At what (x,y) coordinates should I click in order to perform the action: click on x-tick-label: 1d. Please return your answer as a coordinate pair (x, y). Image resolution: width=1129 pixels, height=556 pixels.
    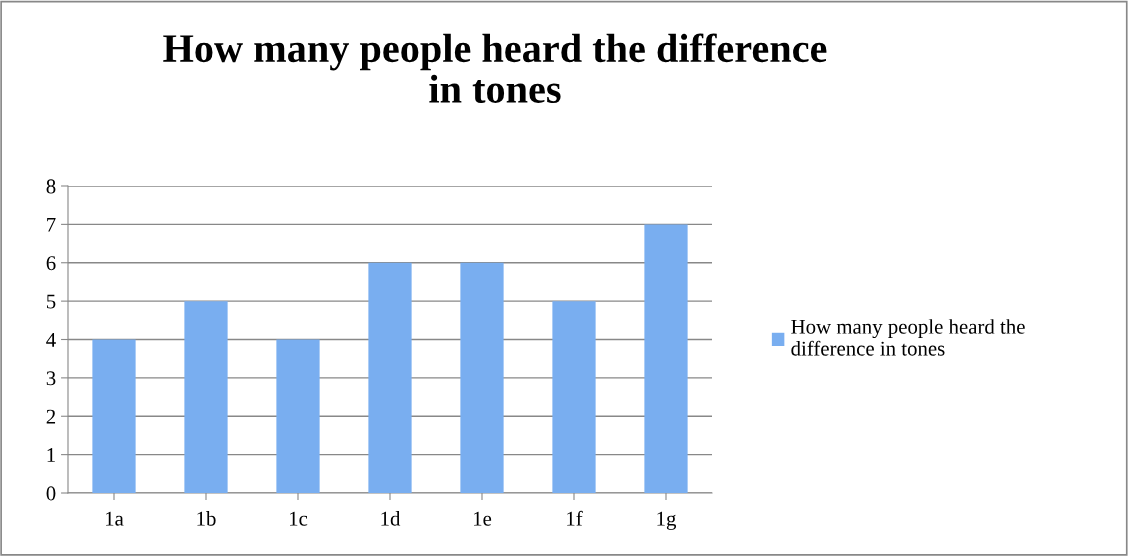
    Looking at the image, I should click on (391, 518).